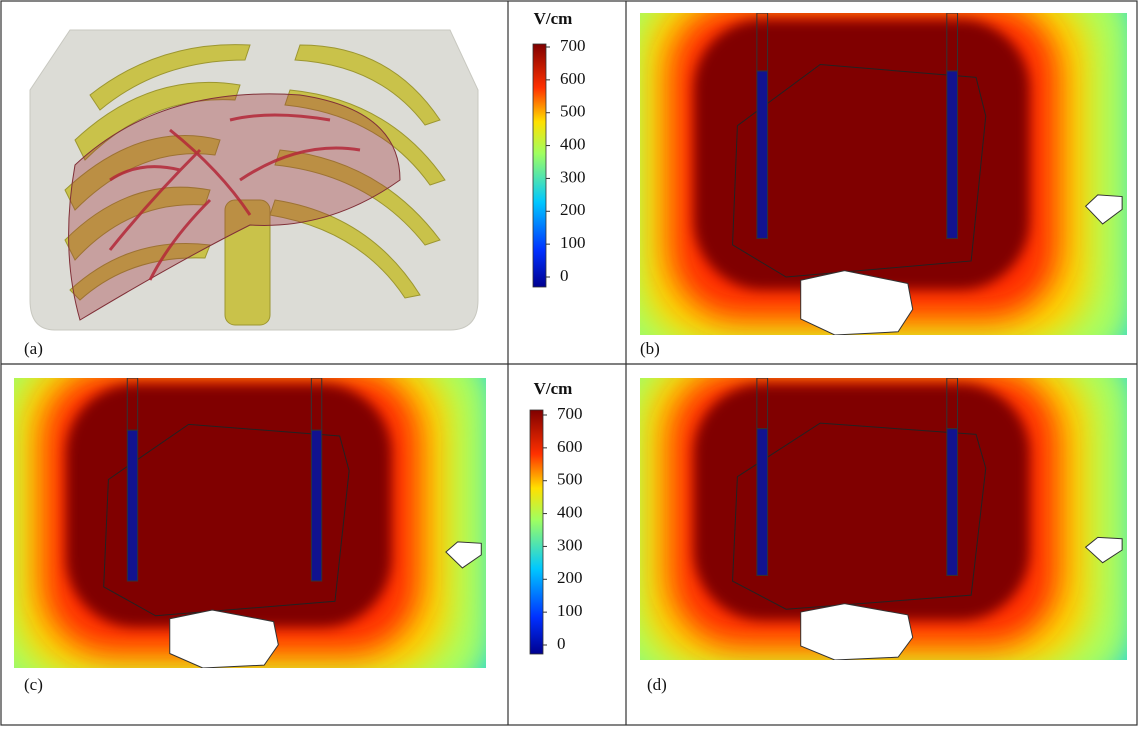  What do you see at coordinates (33, 348) in the screenshot?
I see `panel-label: (a)` at bounding box center [33, 348].